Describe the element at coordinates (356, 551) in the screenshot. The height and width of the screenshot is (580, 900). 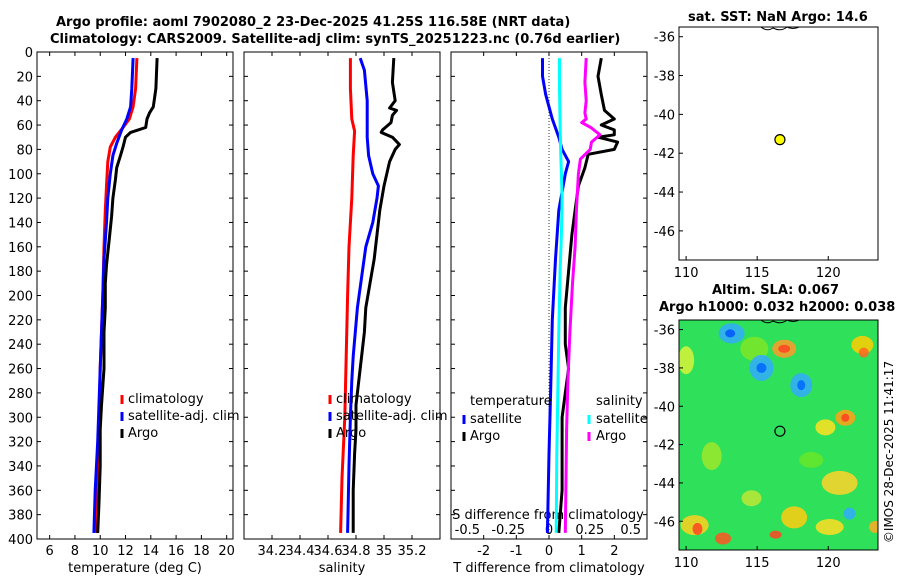
I see `salinity-xtick-label: 34.8` at that location.